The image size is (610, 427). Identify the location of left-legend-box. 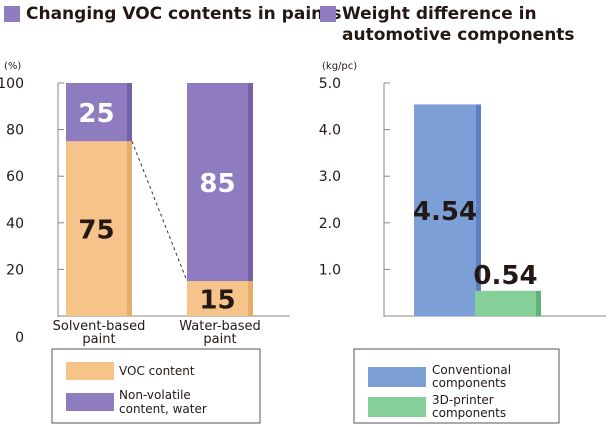
(156, 386).